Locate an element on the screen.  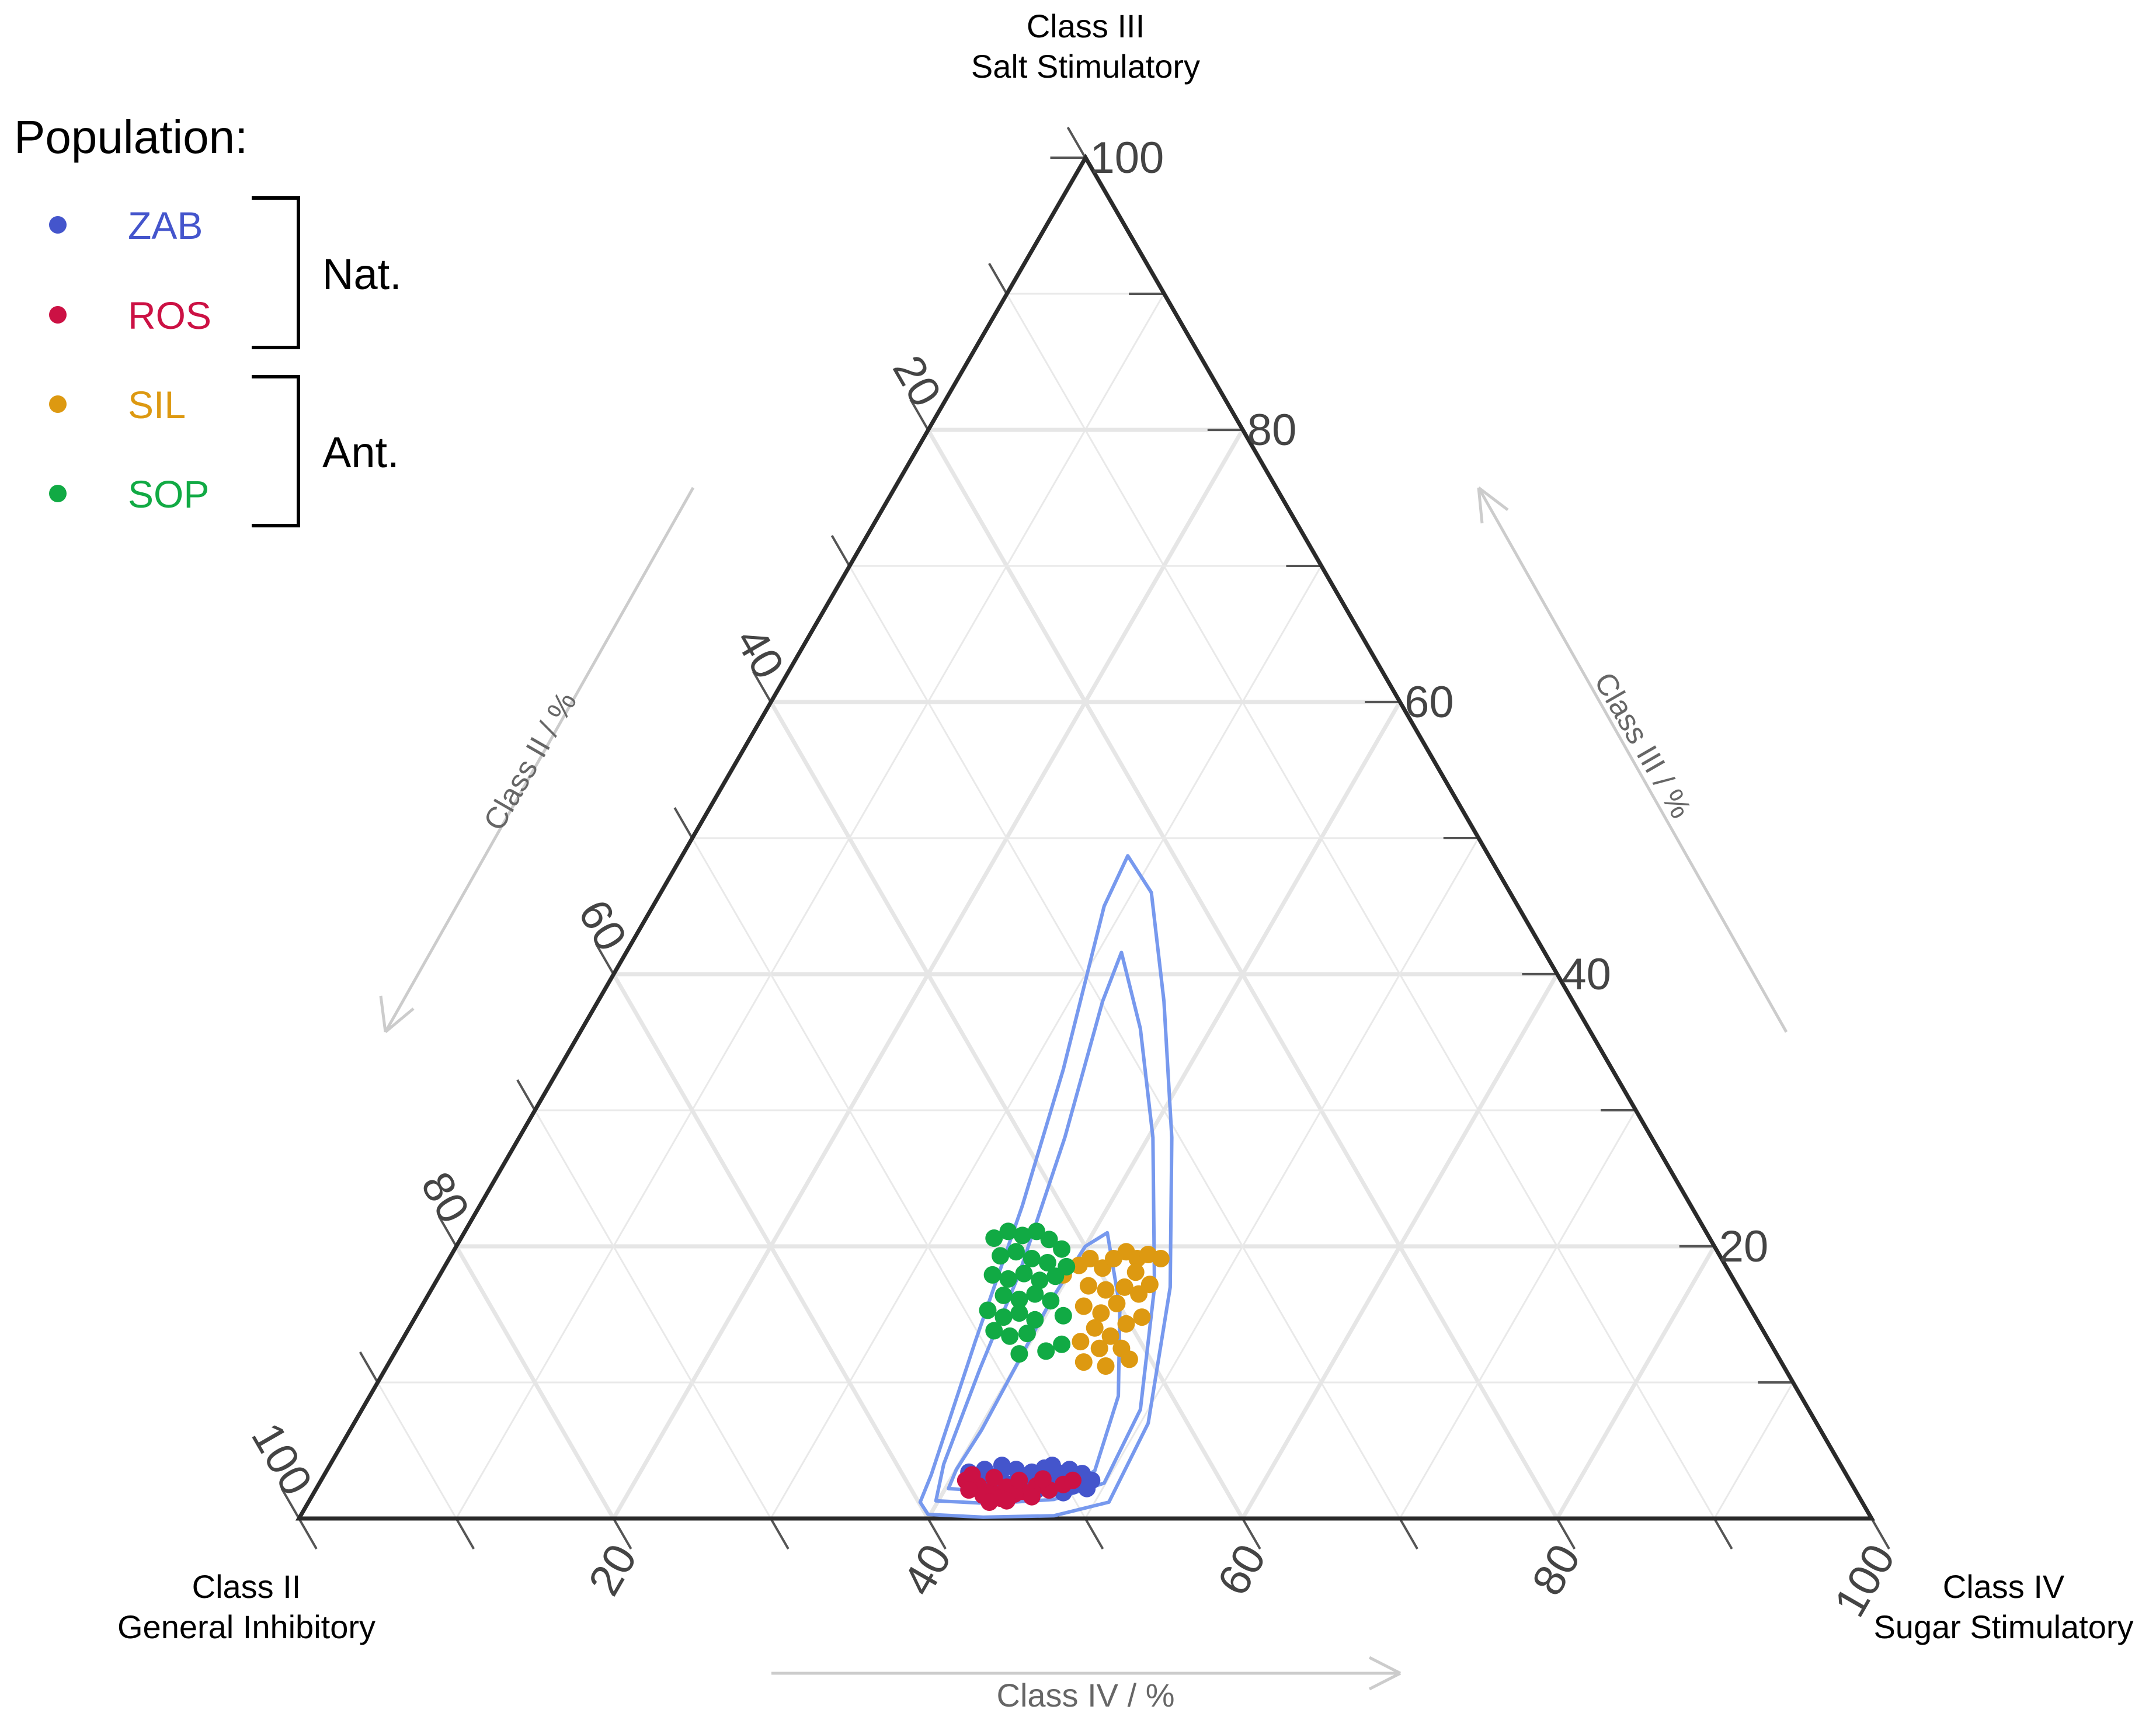
series-ros is located at coordinates (1019, 1489).